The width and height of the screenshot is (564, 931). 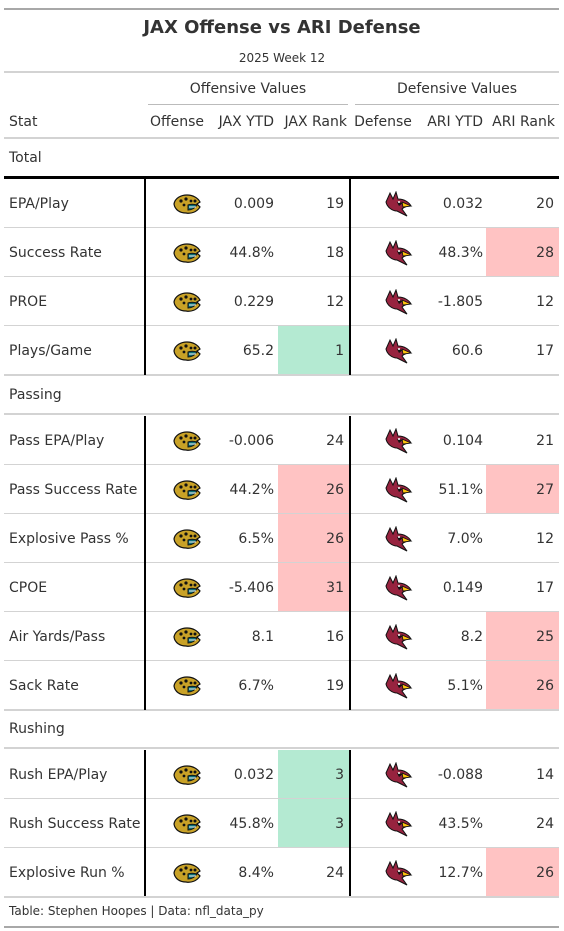 What do you see at coordinates (460, 872) in the screenshot?
I see `ari-ytd-value: 12.7%` at bounding box center [460, 872].